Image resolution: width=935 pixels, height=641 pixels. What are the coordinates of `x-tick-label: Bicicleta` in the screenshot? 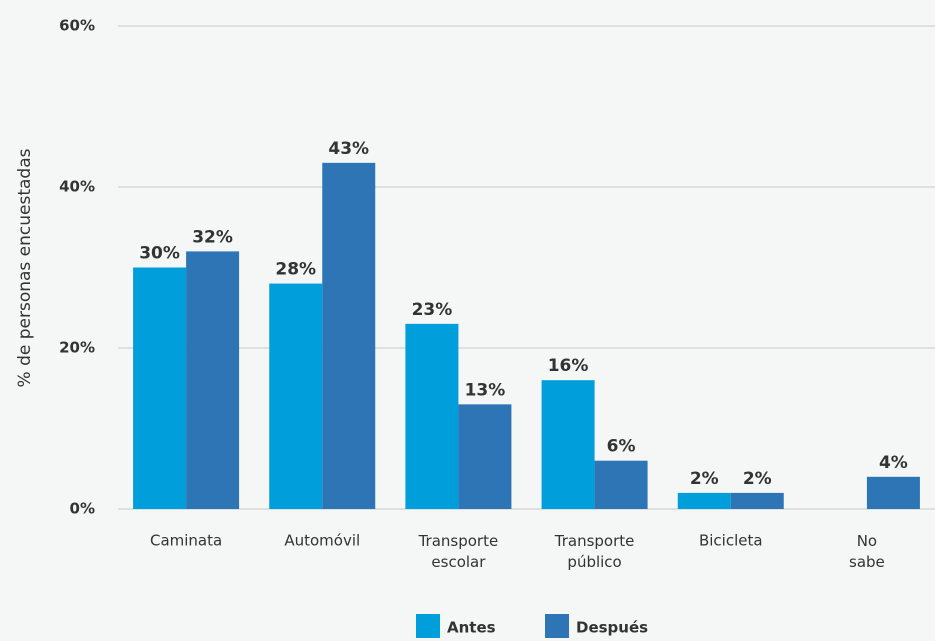 It's located at (731, 541).